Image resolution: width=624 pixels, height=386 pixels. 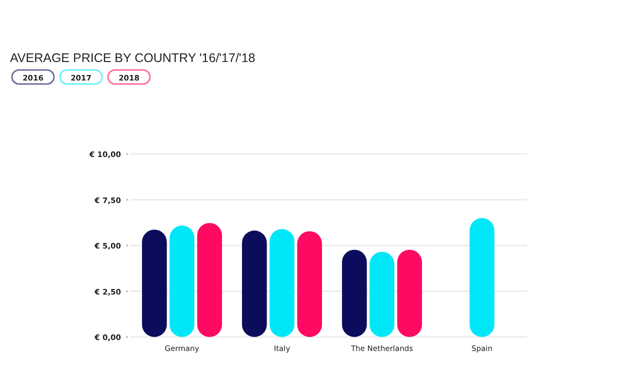 I want to click on chart-title: AVERAGE PRICE BY COUNTRY '16/'17/'18, so click(x=133, y=58).